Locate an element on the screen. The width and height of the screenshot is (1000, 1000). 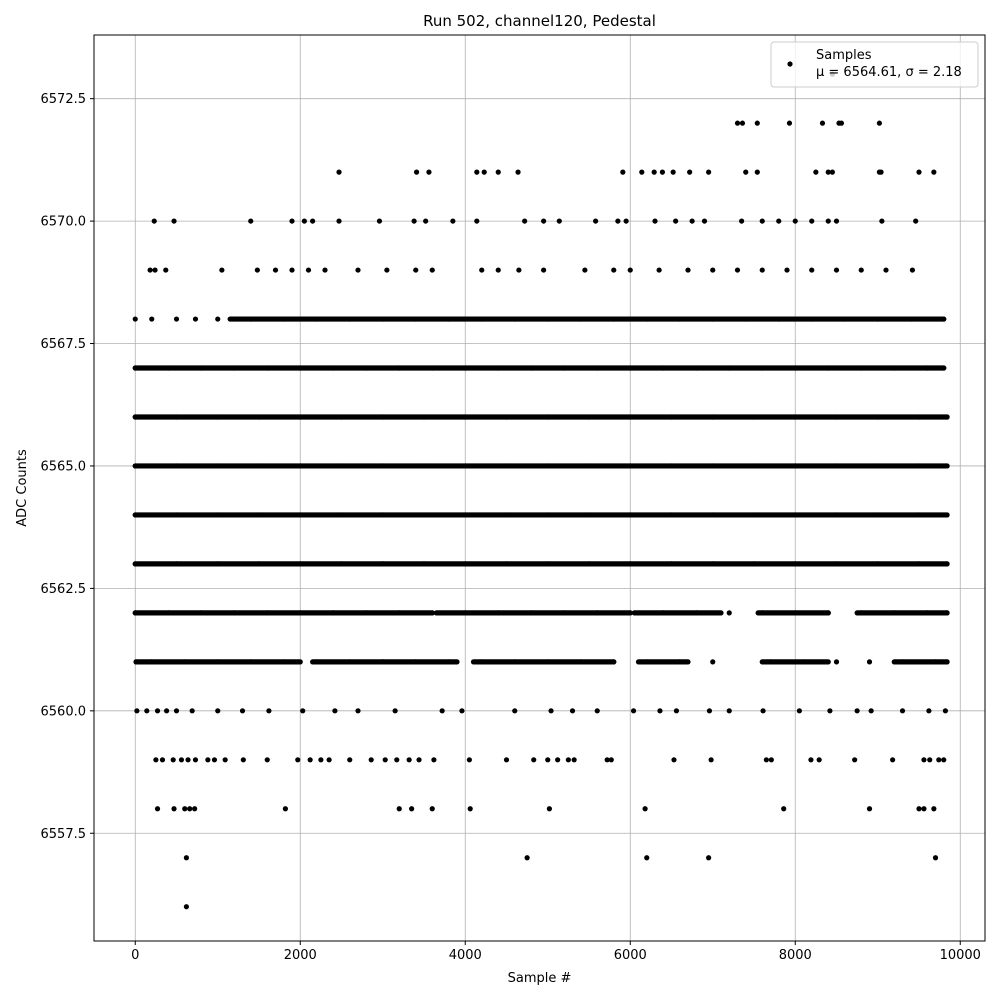
chart-title: Run 502, channel120, Pedestal is located at coordinates (539, 21).